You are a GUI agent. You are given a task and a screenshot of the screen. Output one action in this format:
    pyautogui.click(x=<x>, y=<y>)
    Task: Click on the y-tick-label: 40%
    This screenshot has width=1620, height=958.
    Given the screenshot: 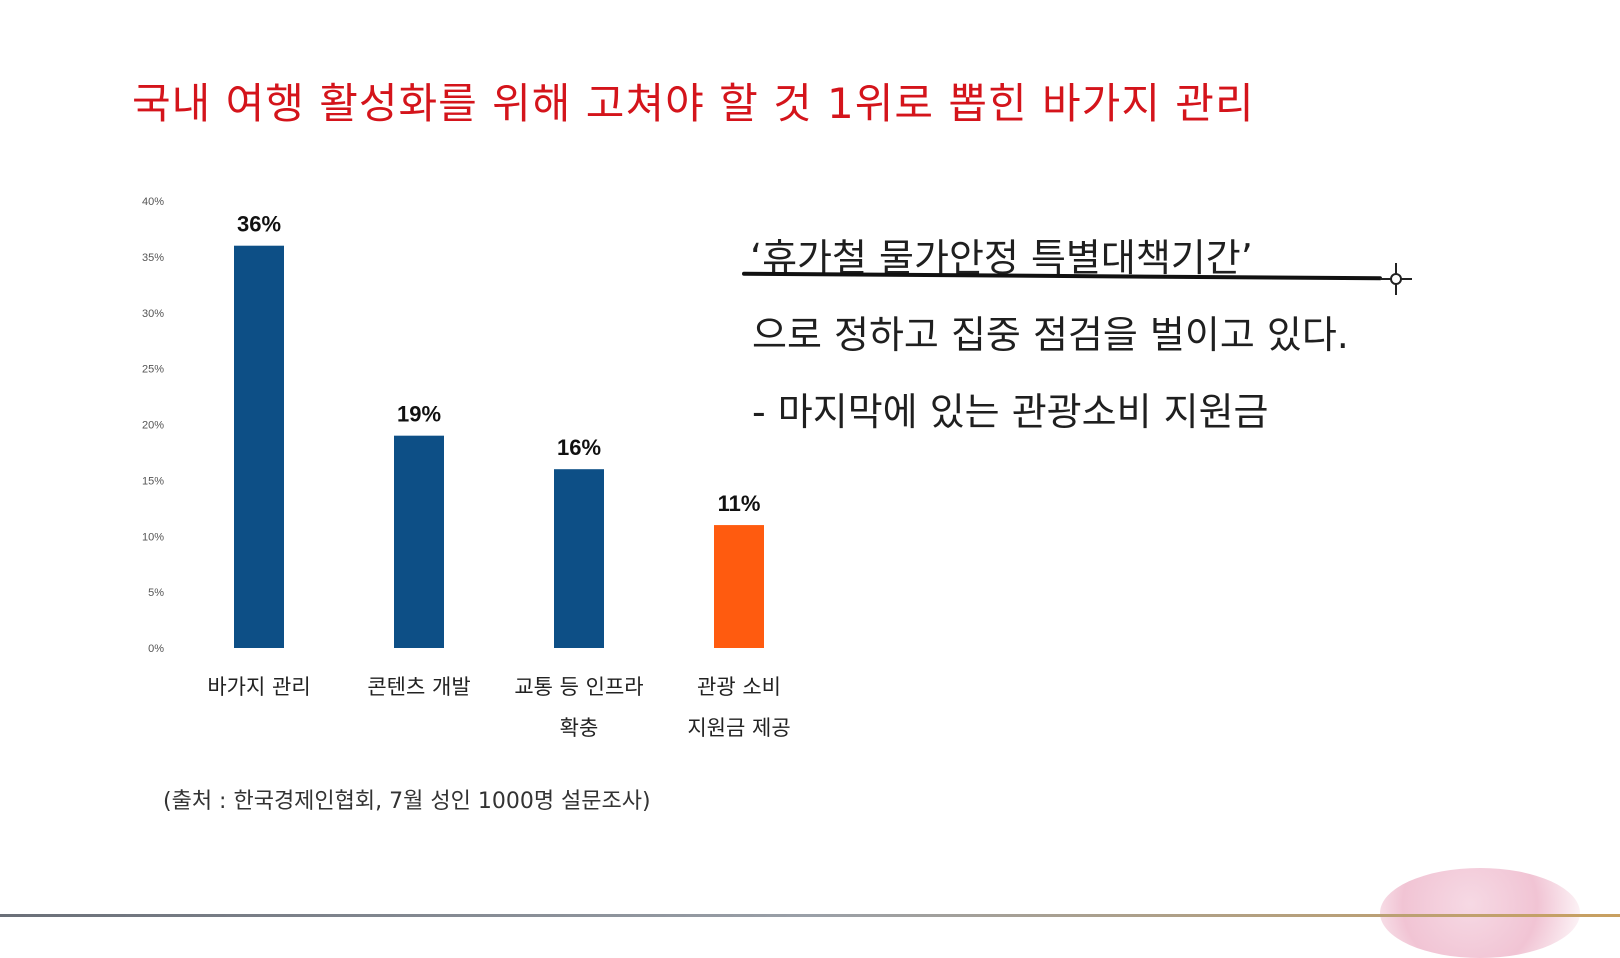 What is the action you would take?
    pyautogui.click(x=153, y=202)
    